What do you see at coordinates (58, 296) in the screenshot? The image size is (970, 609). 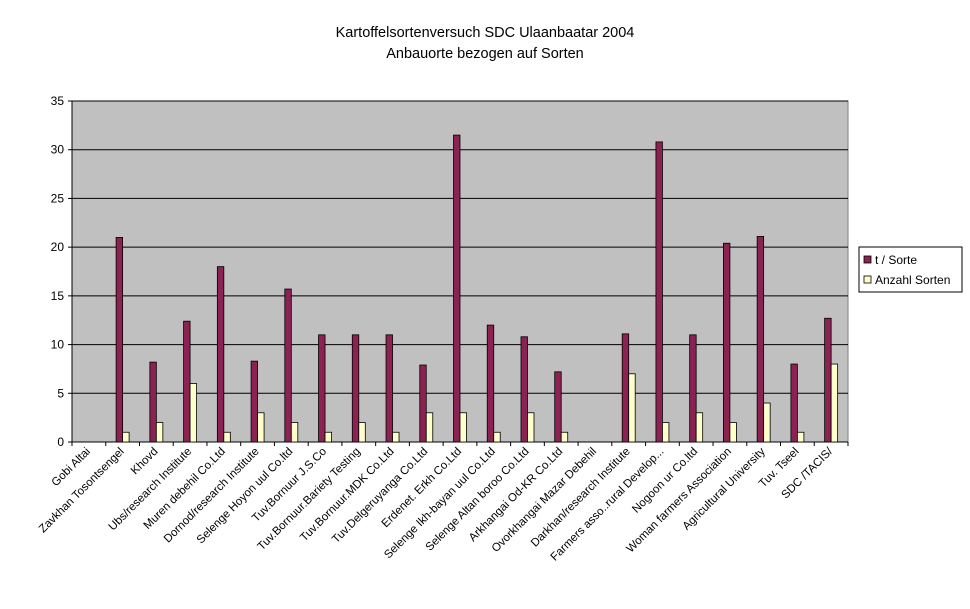 I see `y-tick-label: 15` at bounding box center [58, 296].